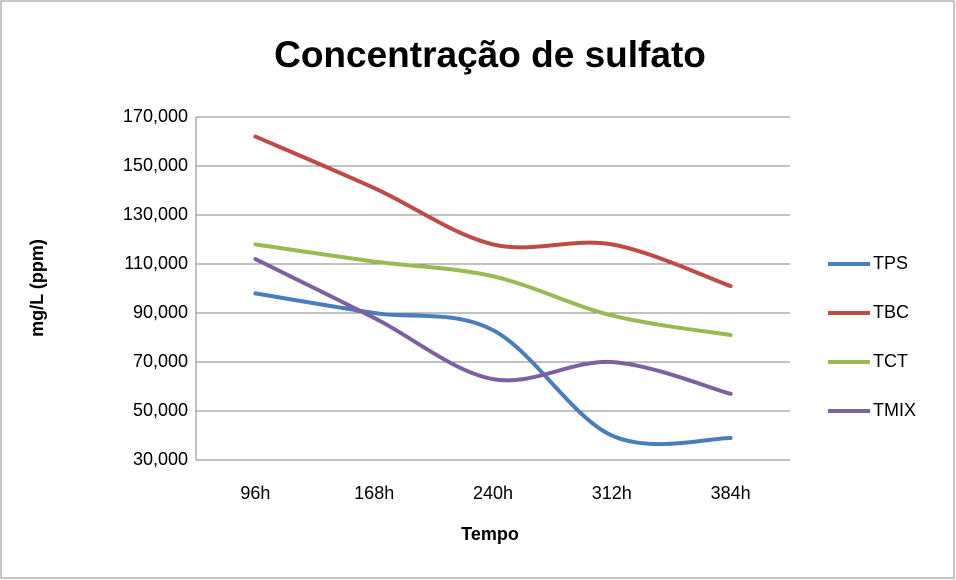 The width and height of the screenshot is (956, 580). What do you see at coordinates (155, 214) in the screenshot?
I see `y-tick-label: 130,000` at bounding box center [155, 214].